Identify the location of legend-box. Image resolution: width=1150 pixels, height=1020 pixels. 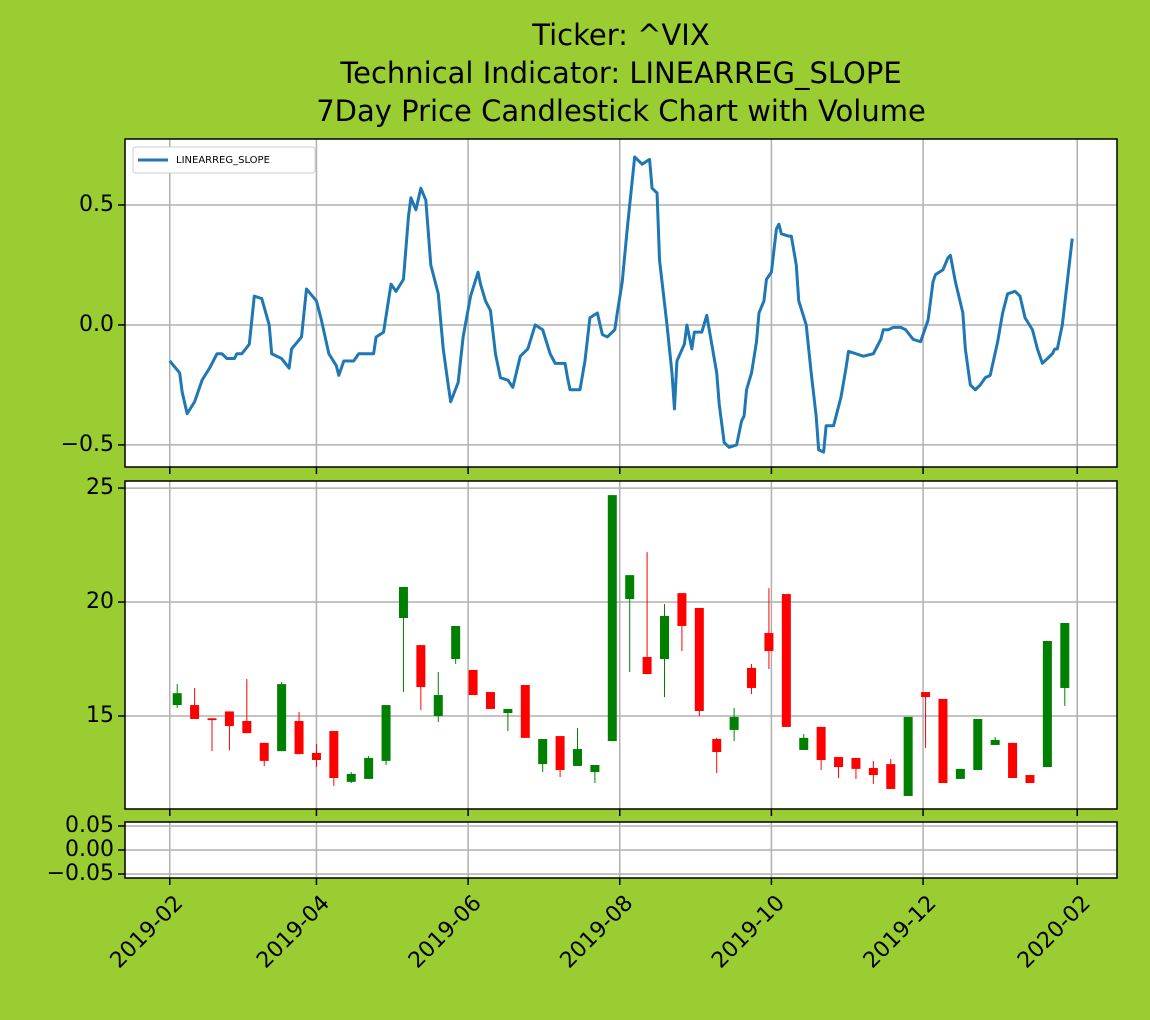
(224, 160).